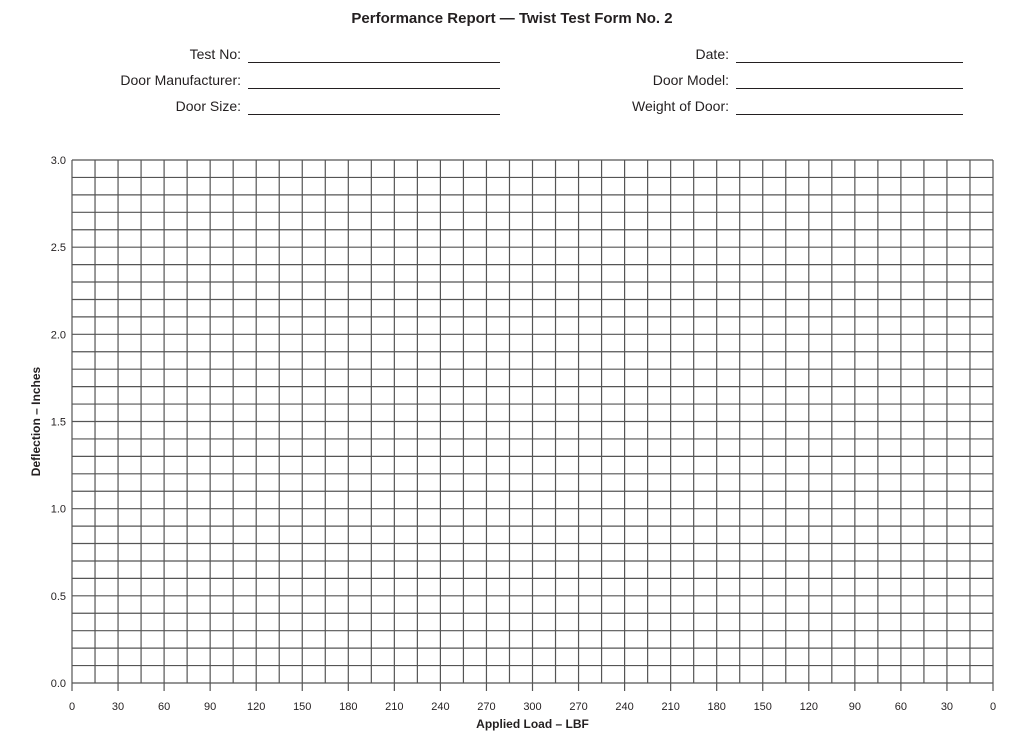 This screenshot has width=1024, height=744. What do you see at coordinates (532, 724) in the screenshot?
I see `x-axis-label: Applied Load – LBF` at bounding box center [532, 724].